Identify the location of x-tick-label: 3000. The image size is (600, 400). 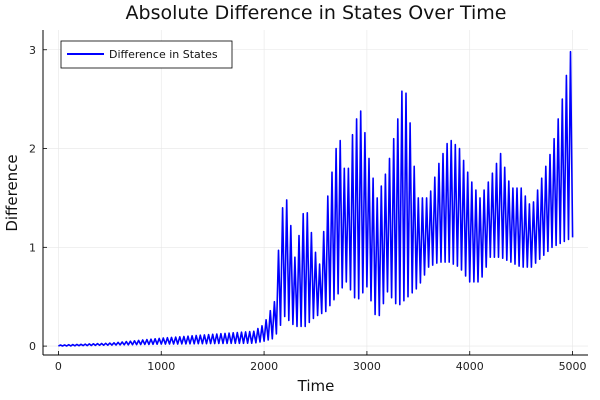
(367, 366).